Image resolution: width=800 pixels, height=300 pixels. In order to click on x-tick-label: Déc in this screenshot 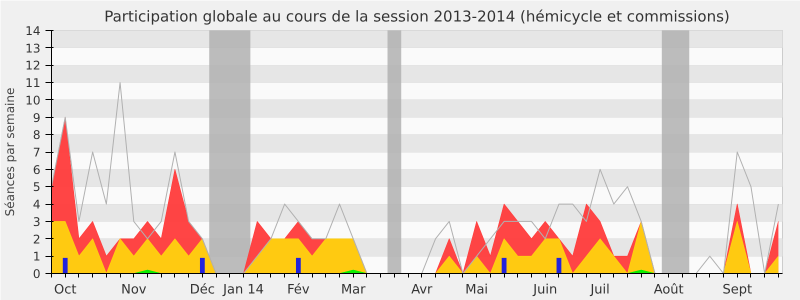, I will do `click(202, 290)`.